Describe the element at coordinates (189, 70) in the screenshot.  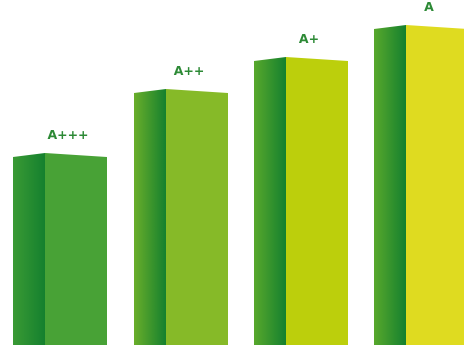
I see `bar-label: A++` at that location.